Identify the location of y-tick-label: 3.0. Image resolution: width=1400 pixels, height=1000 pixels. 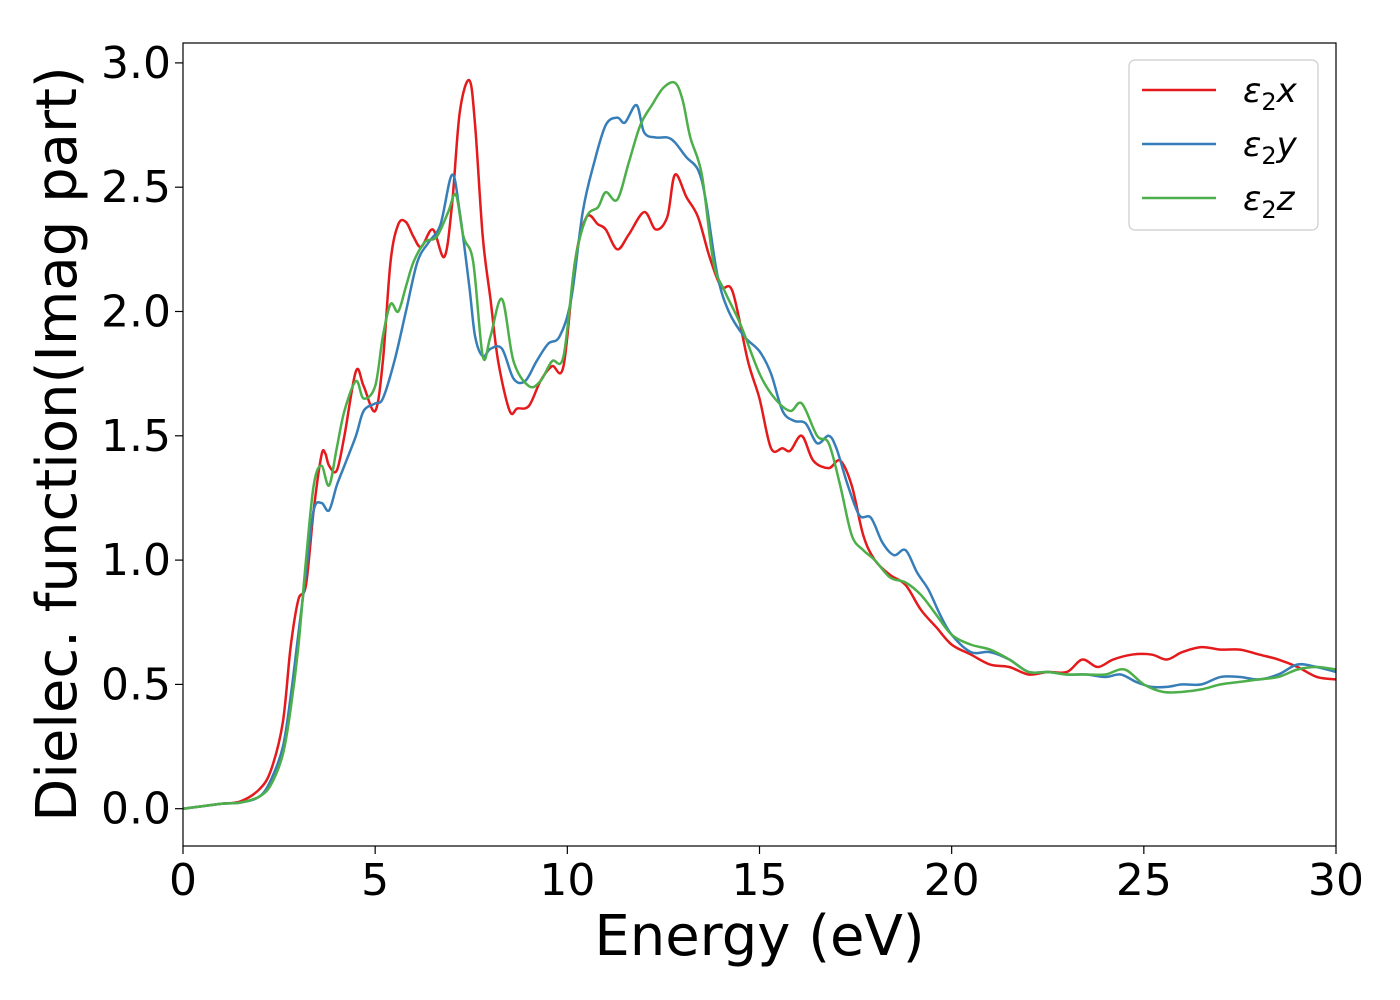
(136, 63).